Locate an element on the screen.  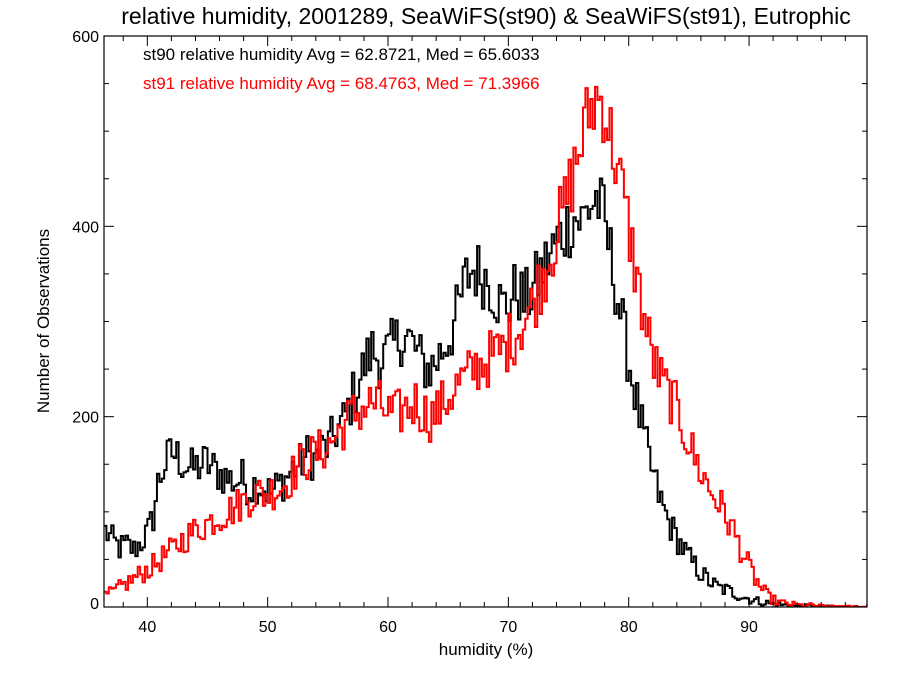
x-tick-label: 90 is located at coordinates (749, 627).